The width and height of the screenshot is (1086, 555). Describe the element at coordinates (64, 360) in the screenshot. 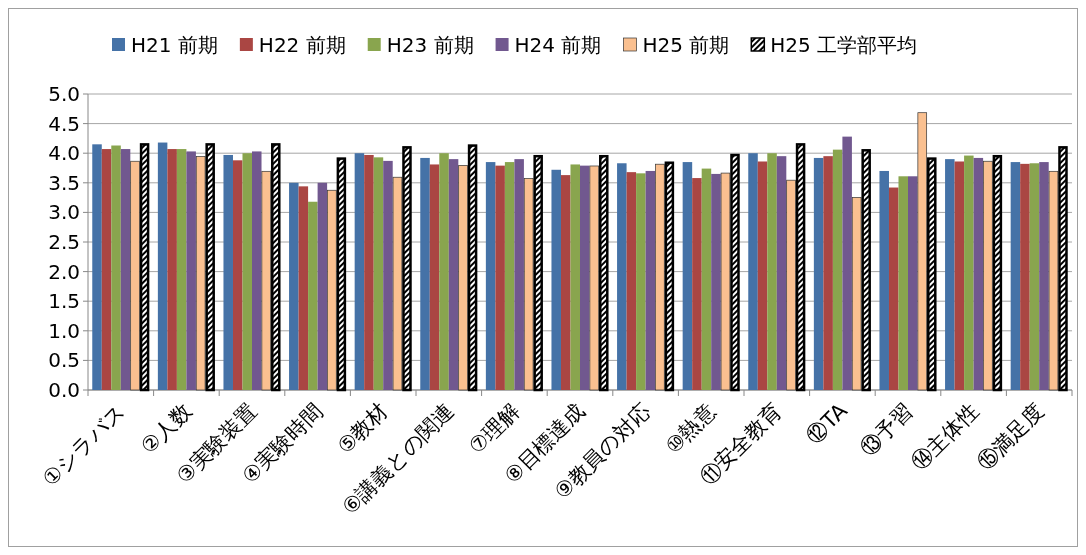

I see `y-tick-label: 0.5` at that location.